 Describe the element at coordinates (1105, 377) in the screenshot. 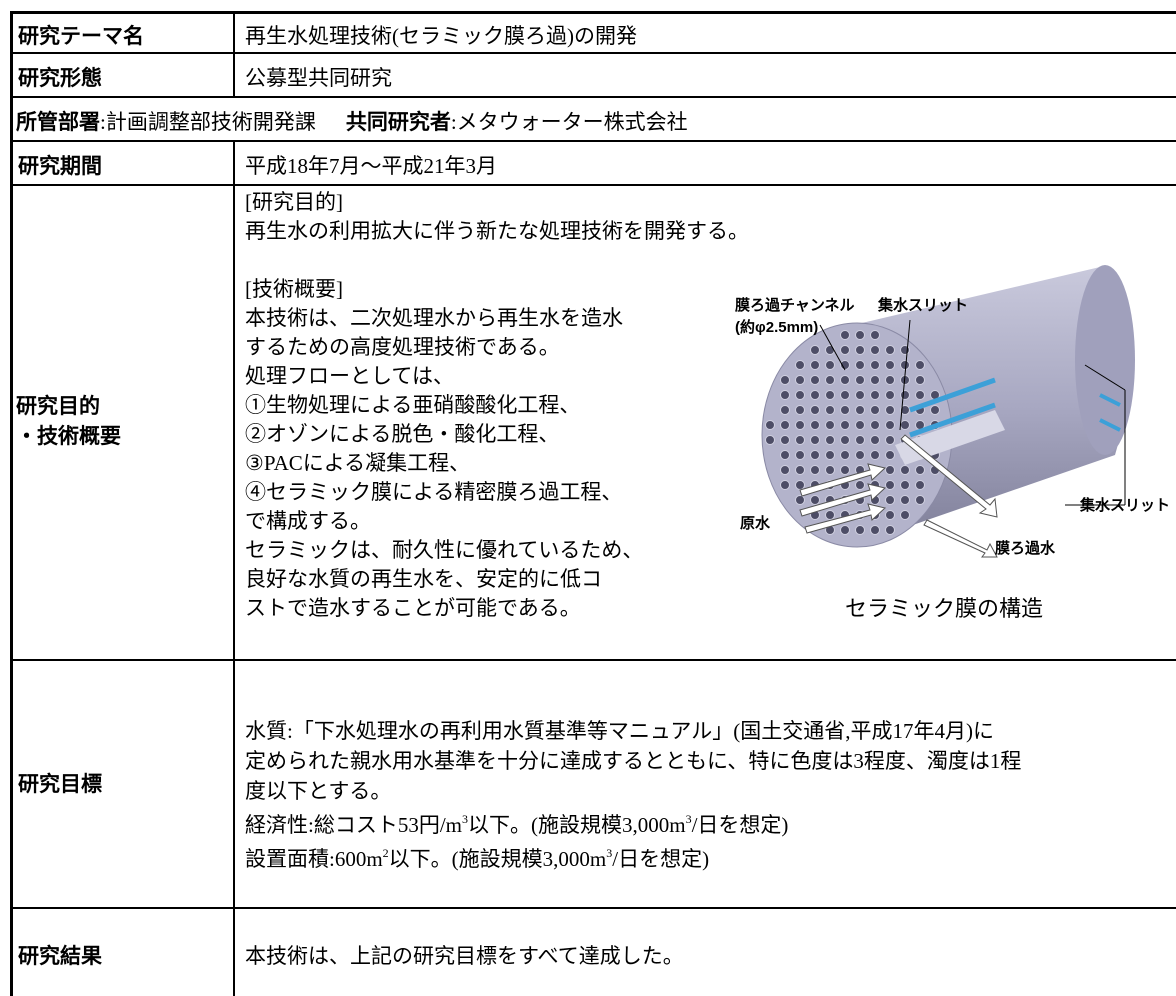

I see `leader` at that location.